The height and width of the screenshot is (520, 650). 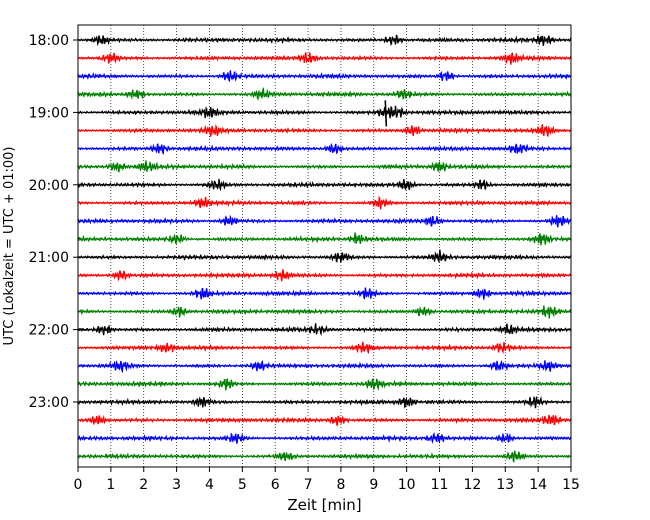 I want to click on trace-2015, so click(x=324, y=202).